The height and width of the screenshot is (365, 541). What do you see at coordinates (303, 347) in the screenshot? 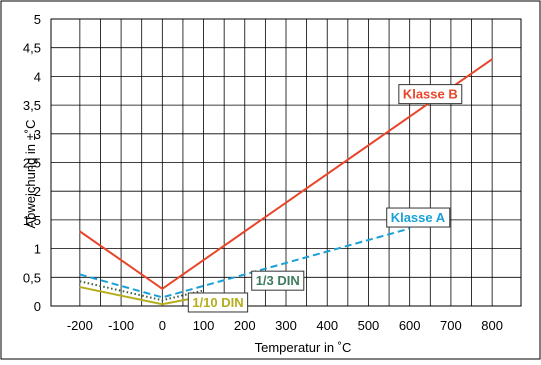
I see `x-axis-label: Temperatur in ˚C` at bounding box center [303, 347].